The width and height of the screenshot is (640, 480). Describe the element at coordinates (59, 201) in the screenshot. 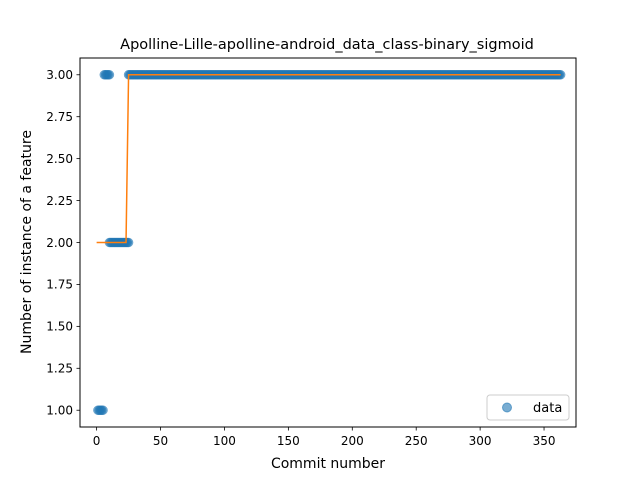

I see `y-tick-label: 2.25` at that location.